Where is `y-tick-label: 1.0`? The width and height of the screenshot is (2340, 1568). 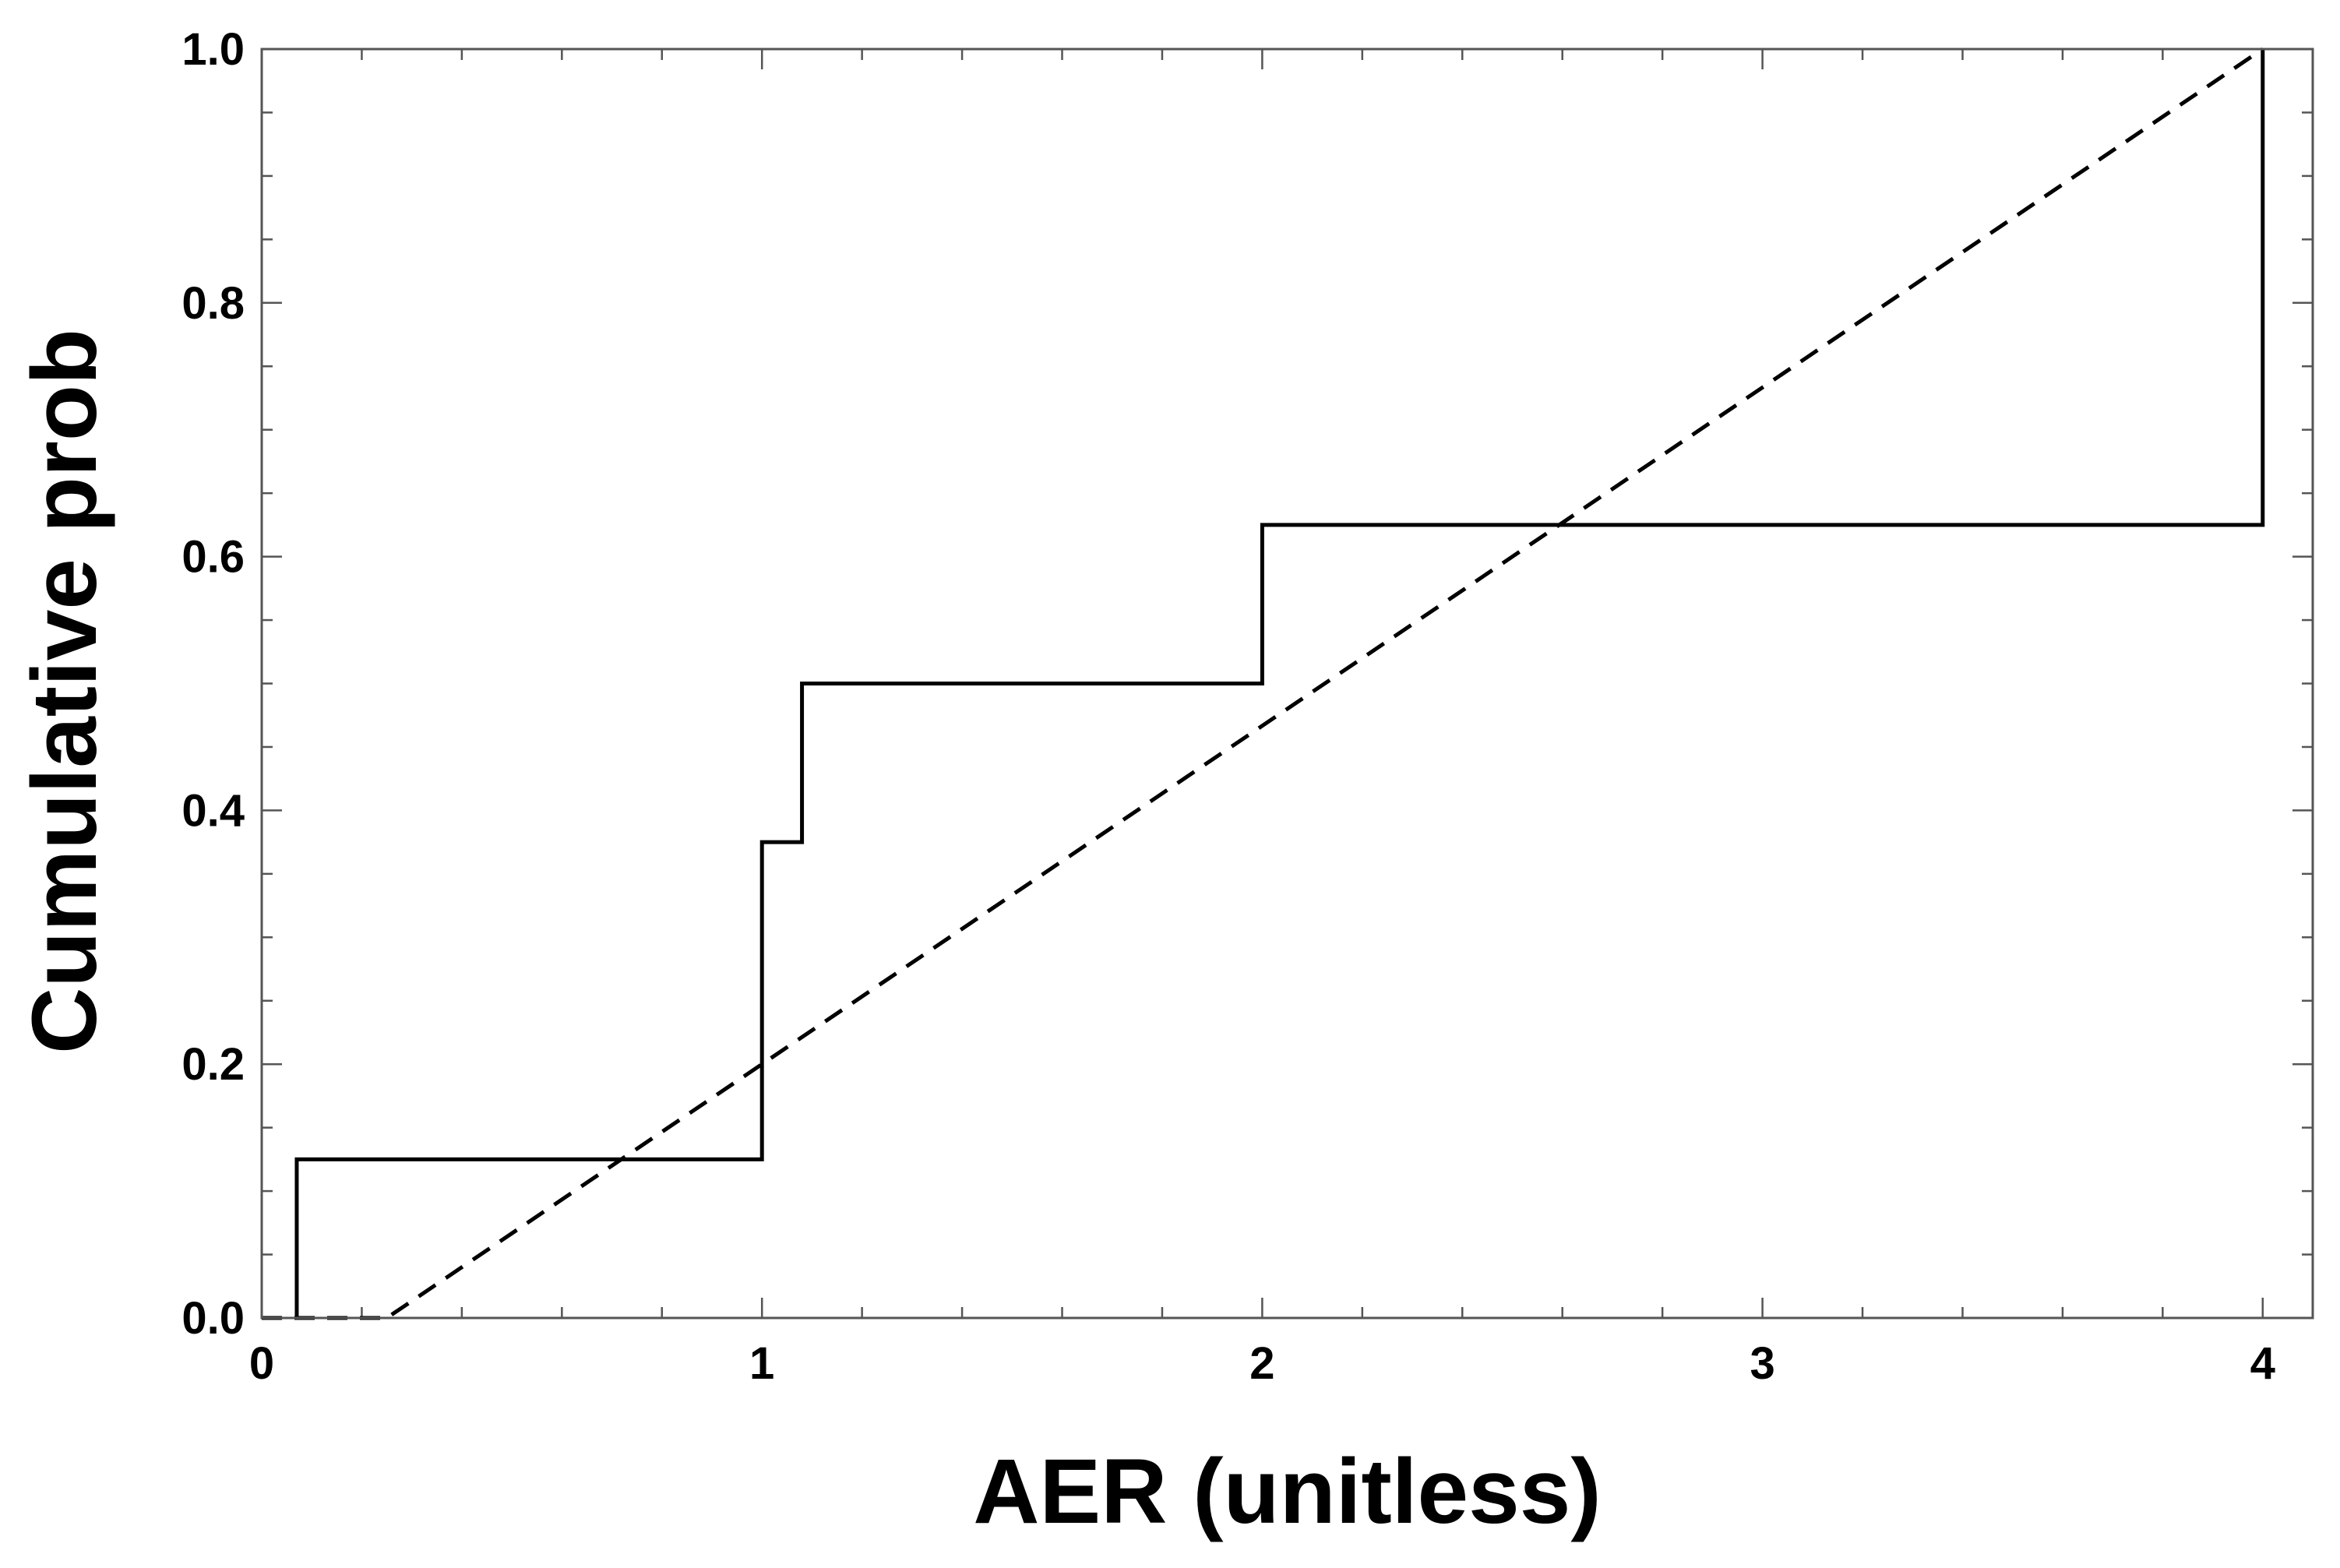 y-tick-label: 1.0 is located at coordinates (213, 50).